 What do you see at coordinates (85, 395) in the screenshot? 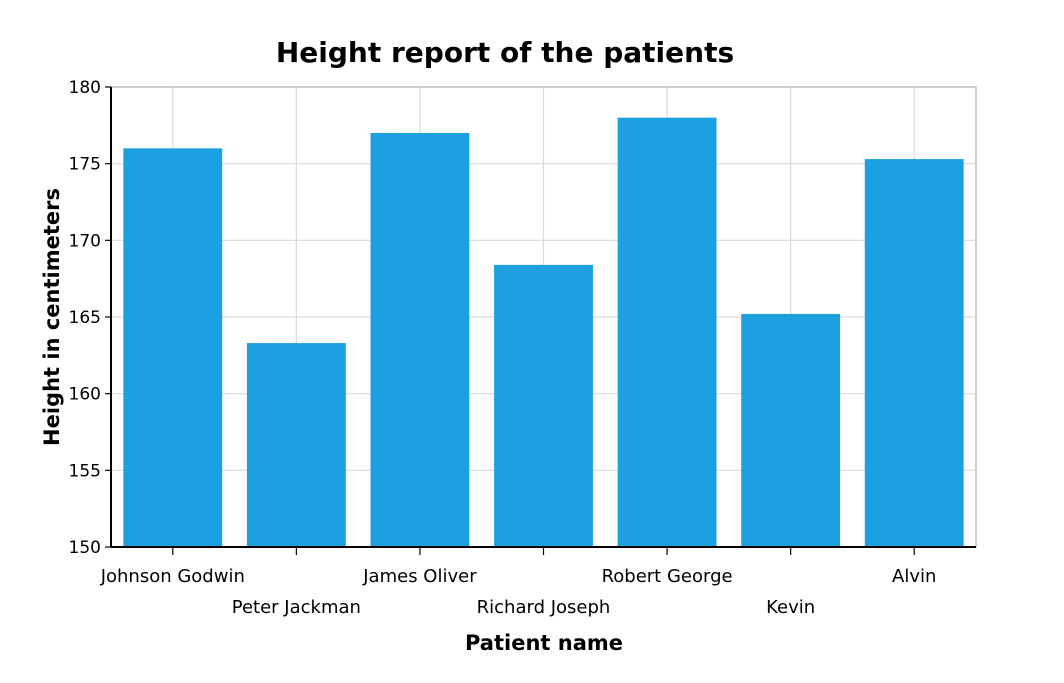
I see `y-tick-label: 160` at bounding box center [85, 395].